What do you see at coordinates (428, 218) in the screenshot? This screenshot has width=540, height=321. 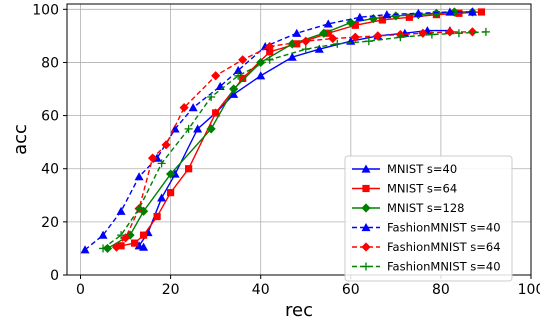 I see `legend-box` at bounding box center [428, 218].